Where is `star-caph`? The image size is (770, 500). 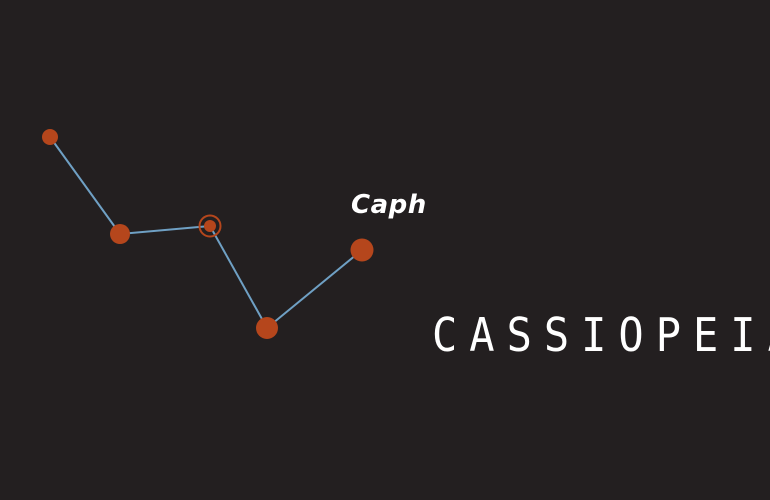 star-caph is located at coordinates (362, 250).